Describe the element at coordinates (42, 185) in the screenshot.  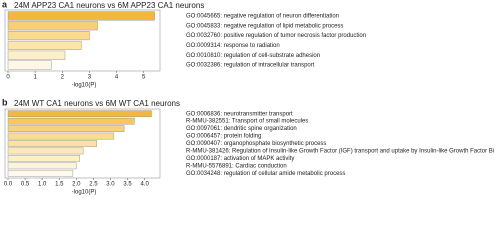
I see `x-tick-label: 1.0` at that location.